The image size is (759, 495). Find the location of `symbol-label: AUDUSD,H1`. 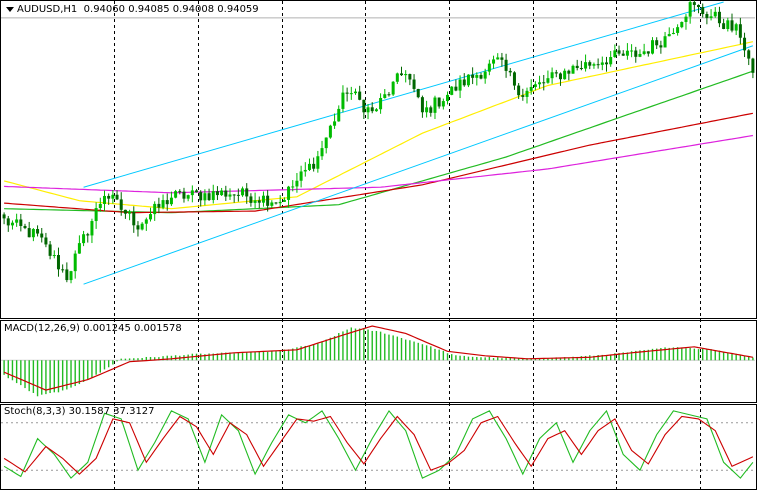

symbol-label: AUDUSD,H1 is located at coordinates (47, 9).